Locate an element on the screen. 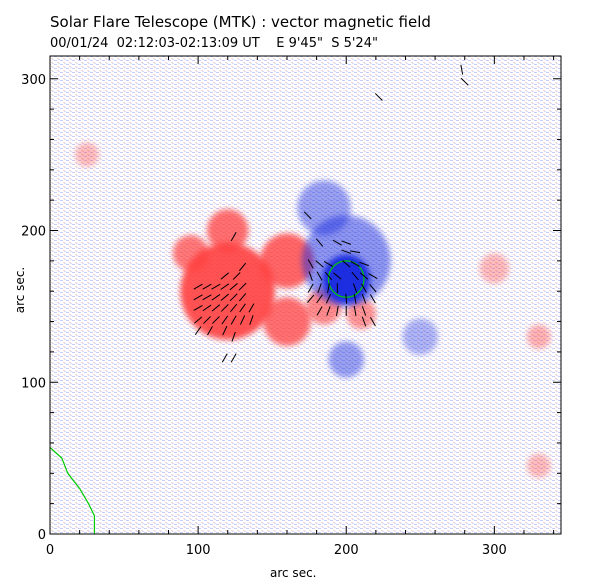  contour-edge is located at coordinates (73, 490).